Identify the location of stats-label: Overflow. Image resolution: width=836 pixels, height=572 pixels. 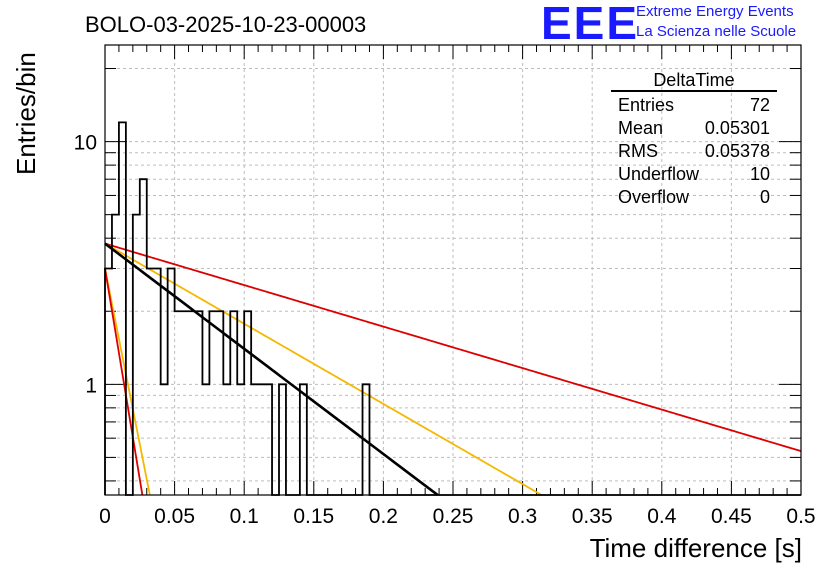
(654, 197).